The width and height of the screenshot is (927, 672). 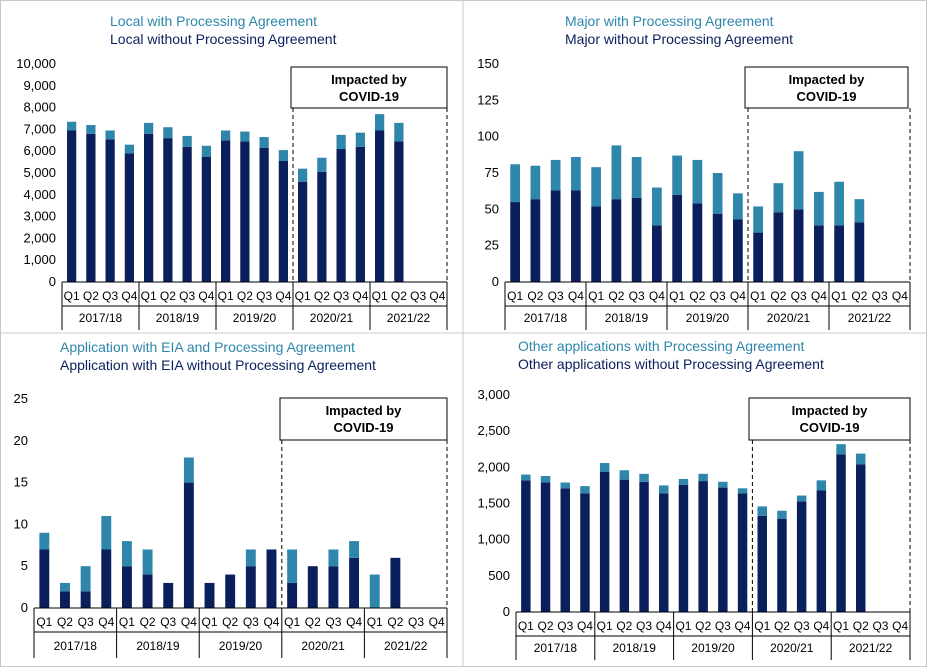 What do you see at coordinates (708, 318) in the screenshot?
I see `year-label: 2019/20` at bounding box center [708, 318].